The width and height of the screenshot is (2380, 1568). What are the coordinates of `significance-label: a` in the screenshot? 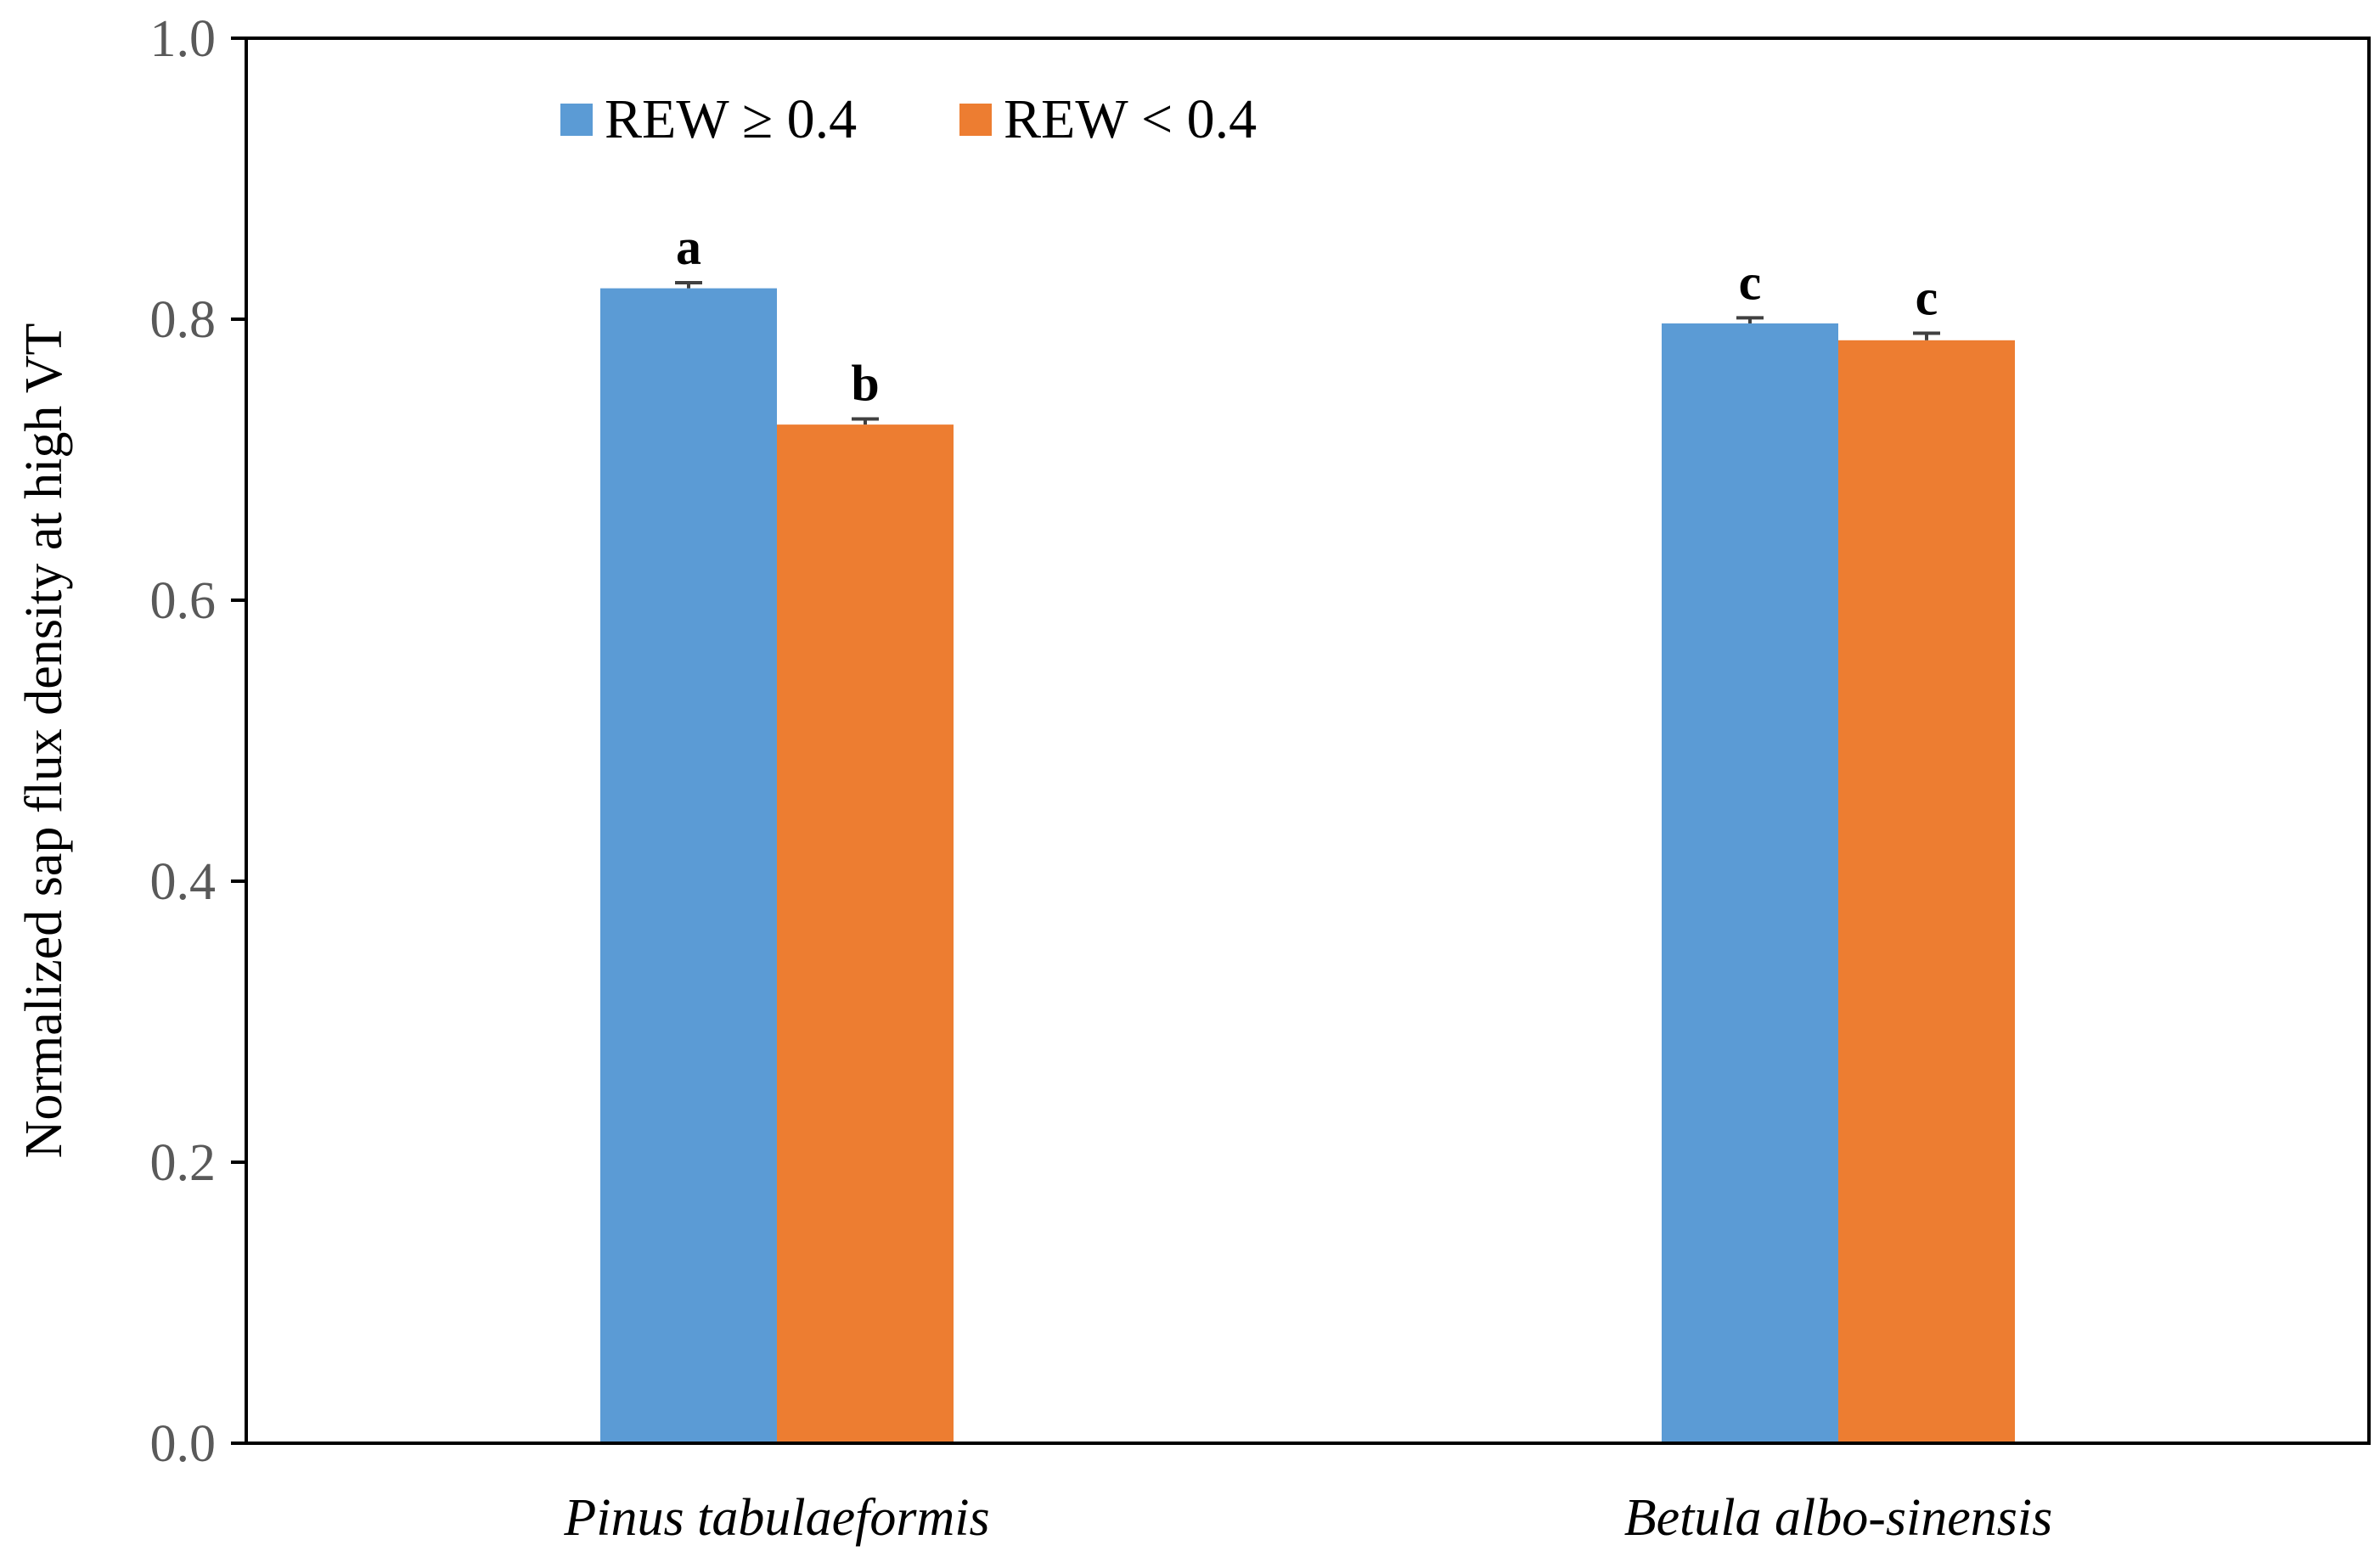 It's located at (688, 247).